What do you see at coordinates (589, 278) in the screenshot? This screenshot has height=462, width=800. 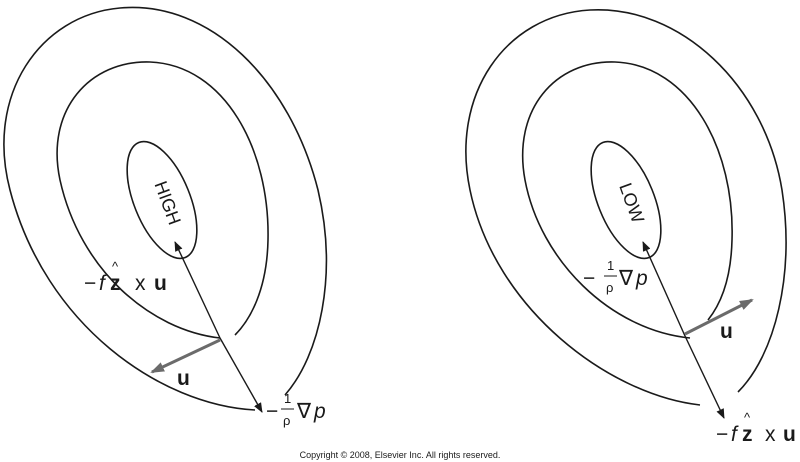 I see `low-pressure-minus: −` at bounding box center [589, 278].